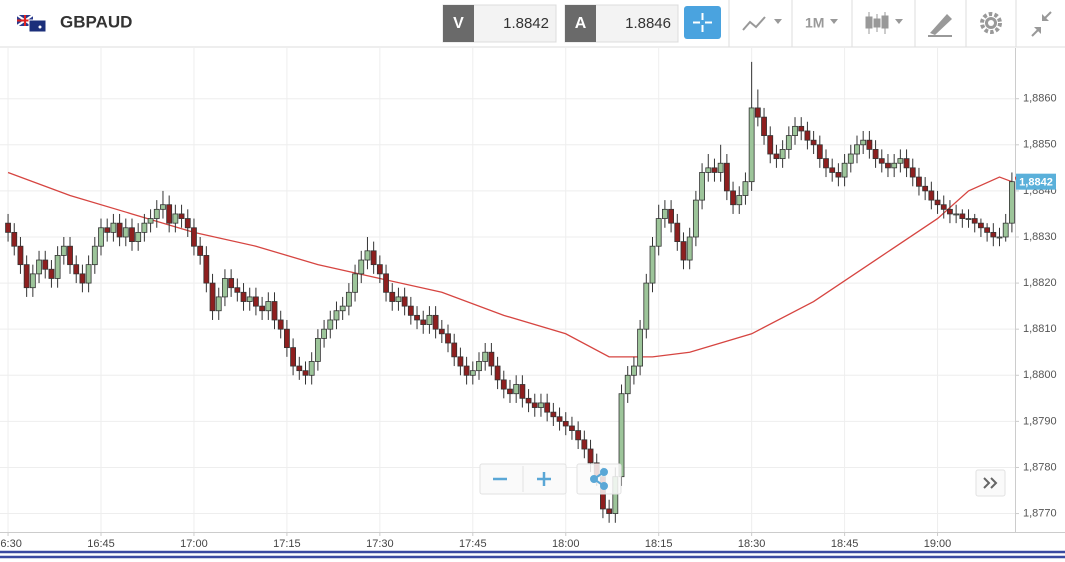  What do you see at coordinates (991, 23) in the screenshot?
I see `settings-button` at bounding box center [991, 23].